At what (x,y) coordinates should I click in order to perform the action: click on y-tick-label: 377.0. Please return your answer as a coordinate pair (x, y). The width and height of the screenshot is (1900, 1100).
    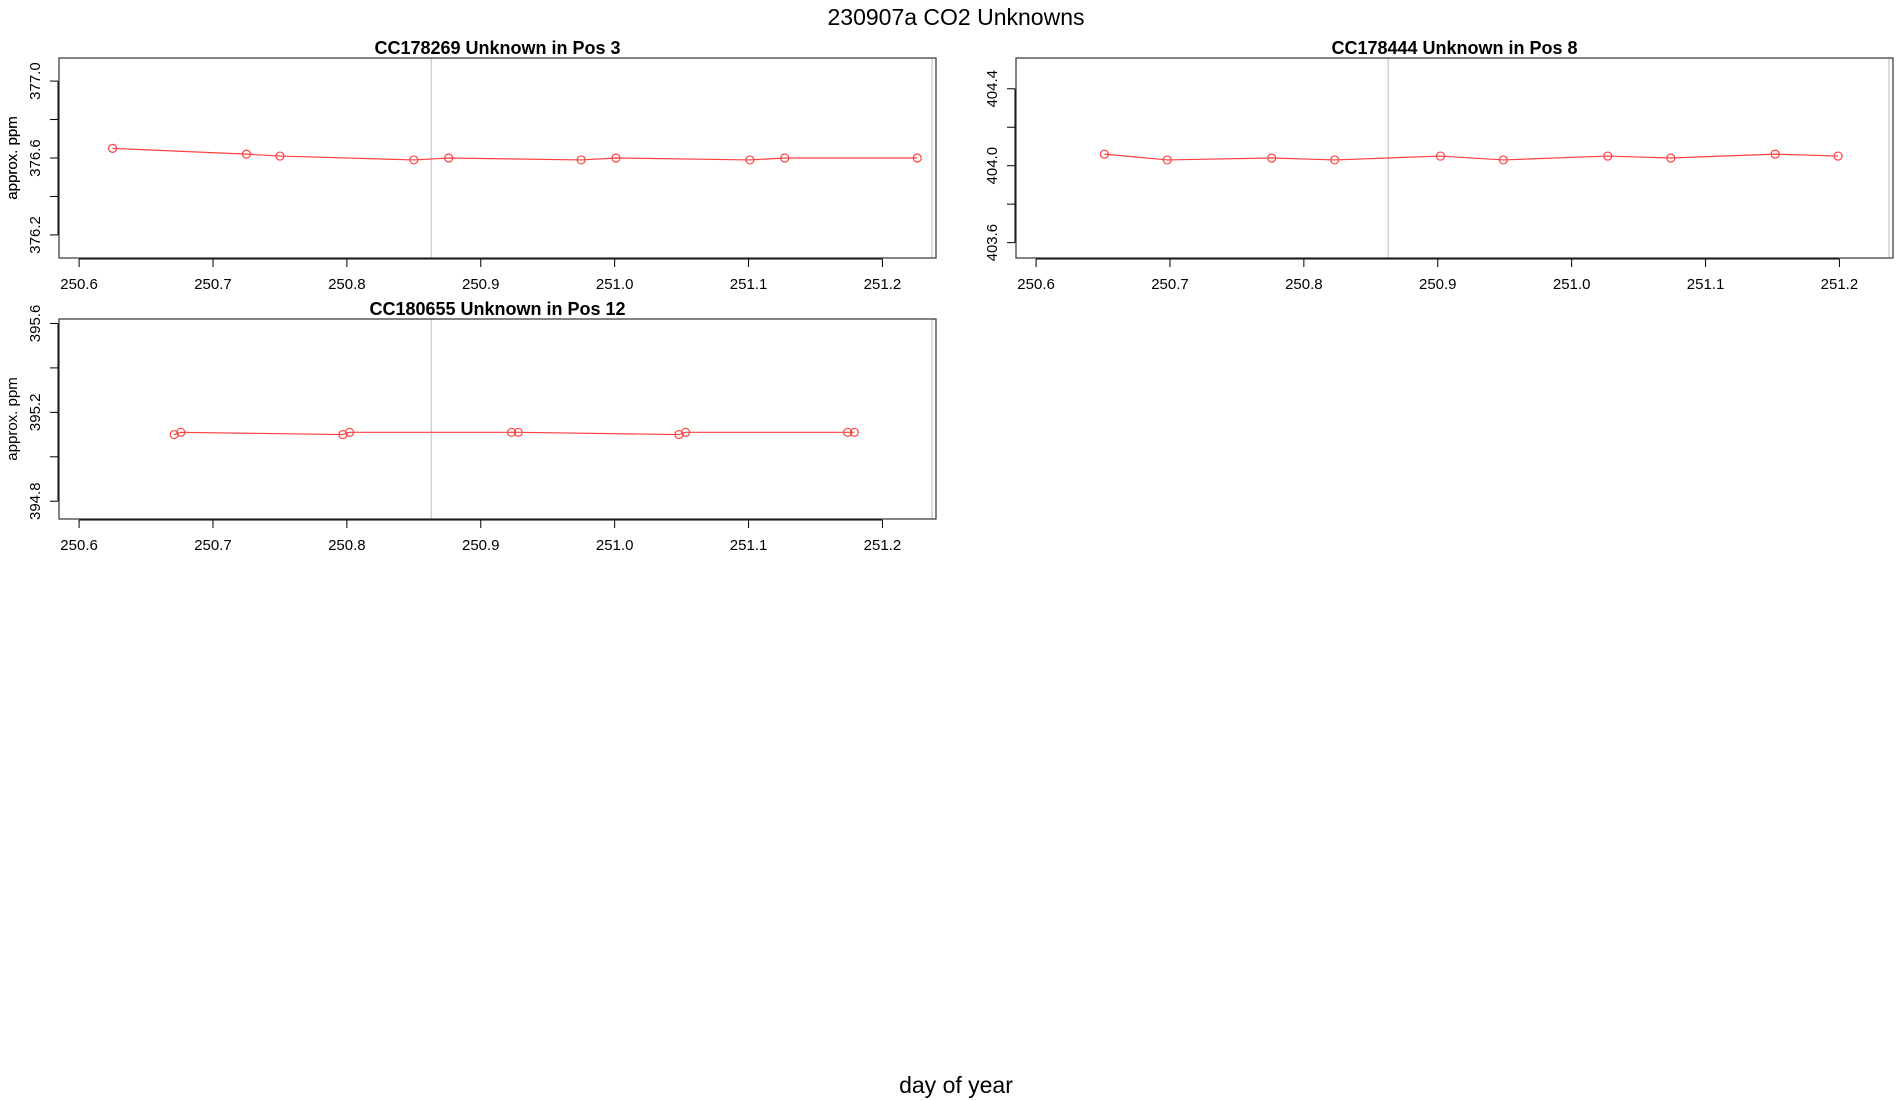
    Looking at the image, I should click on (35, 81).